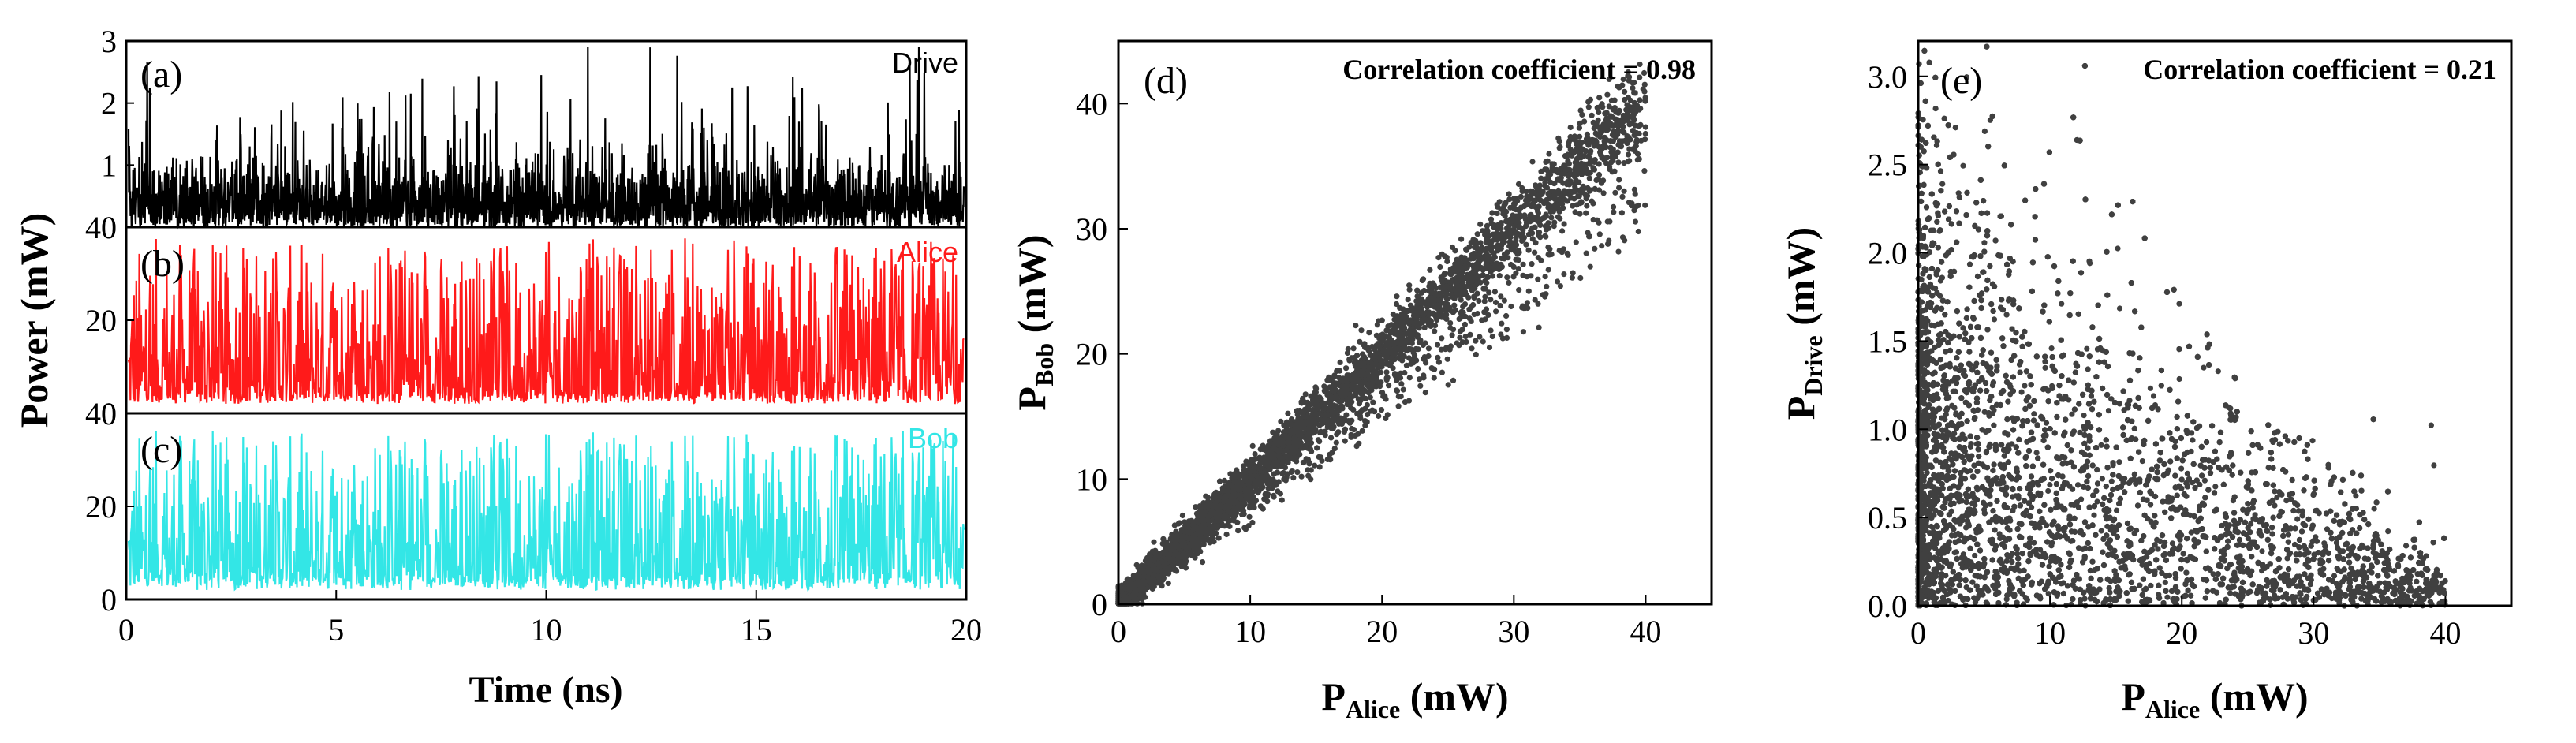 This screenshot has width=2576, height=743. Describe the element at coordinates (109, 104) in the screenshot. I see `ytick-label: 2` at that location.